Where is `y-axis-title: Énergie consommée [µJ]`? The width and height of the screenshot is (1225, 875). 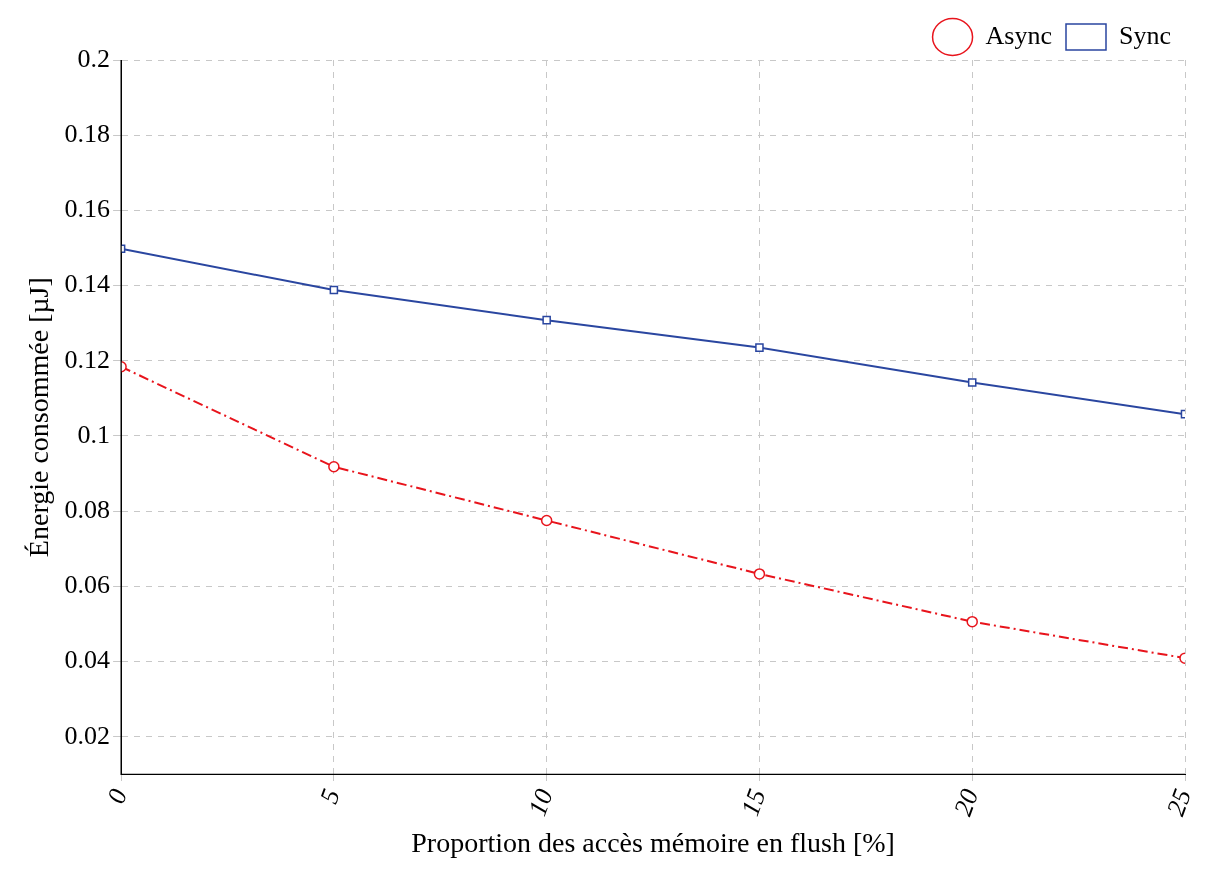
y-axis-title: Énergie consommée [µJ] is located at coordinates (39, 417).